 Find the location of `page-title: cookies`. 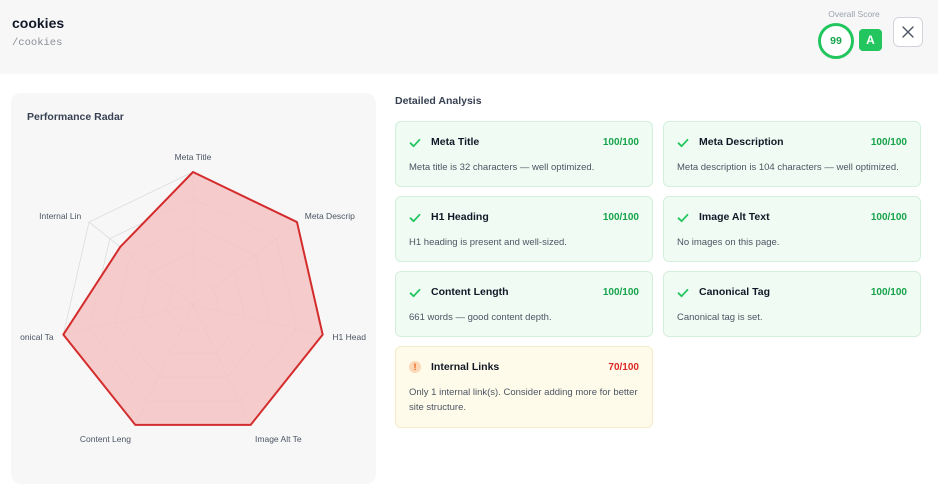

page-title: cookies is located at coordinates (38, 23).